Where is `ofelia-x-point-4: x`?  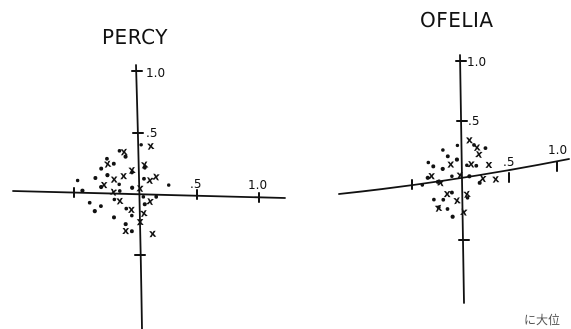
ofelia-x-point-4: x is located at coordinates (471, 164).